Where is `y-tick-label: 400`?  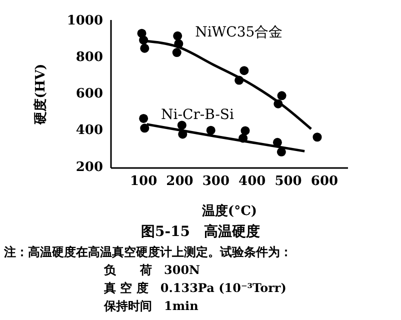 y-tick-label: 400 is located at coordinates (89, 130).